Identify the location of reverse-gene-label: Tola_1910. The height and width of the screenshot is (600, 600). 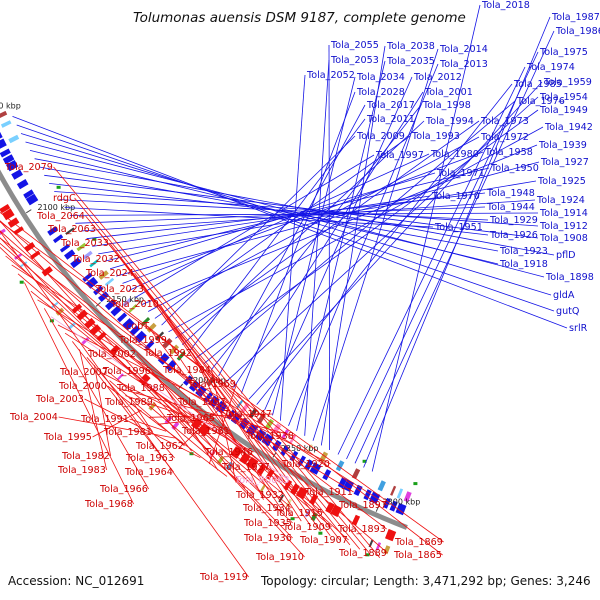
(279, 557).